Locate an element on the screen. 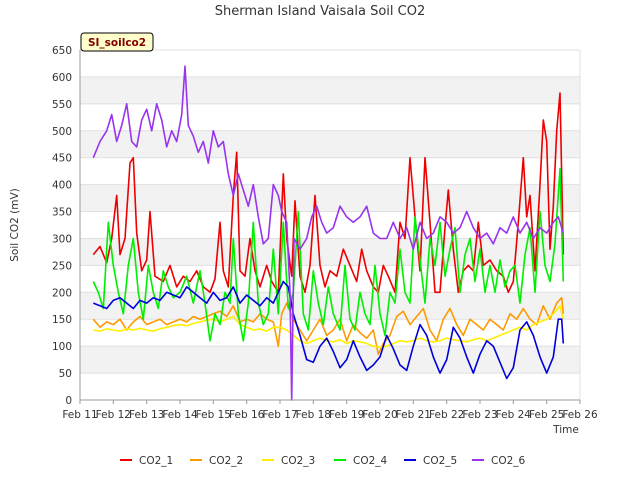 This screenshot has width=640, height=484. y-tick-label: 0 is located at coordinates (68, 401).